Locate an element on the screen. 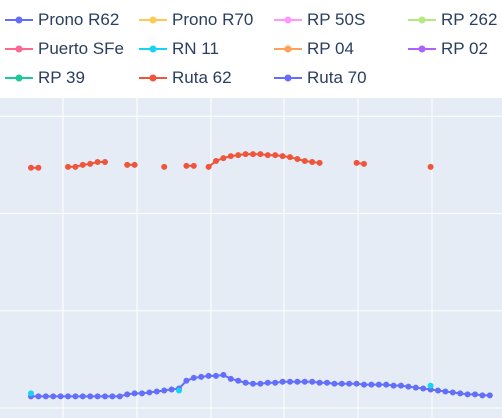 The height and width of the screenshot is (418, 502). legend-item: RP 02 is located at coordinates (447, 49).